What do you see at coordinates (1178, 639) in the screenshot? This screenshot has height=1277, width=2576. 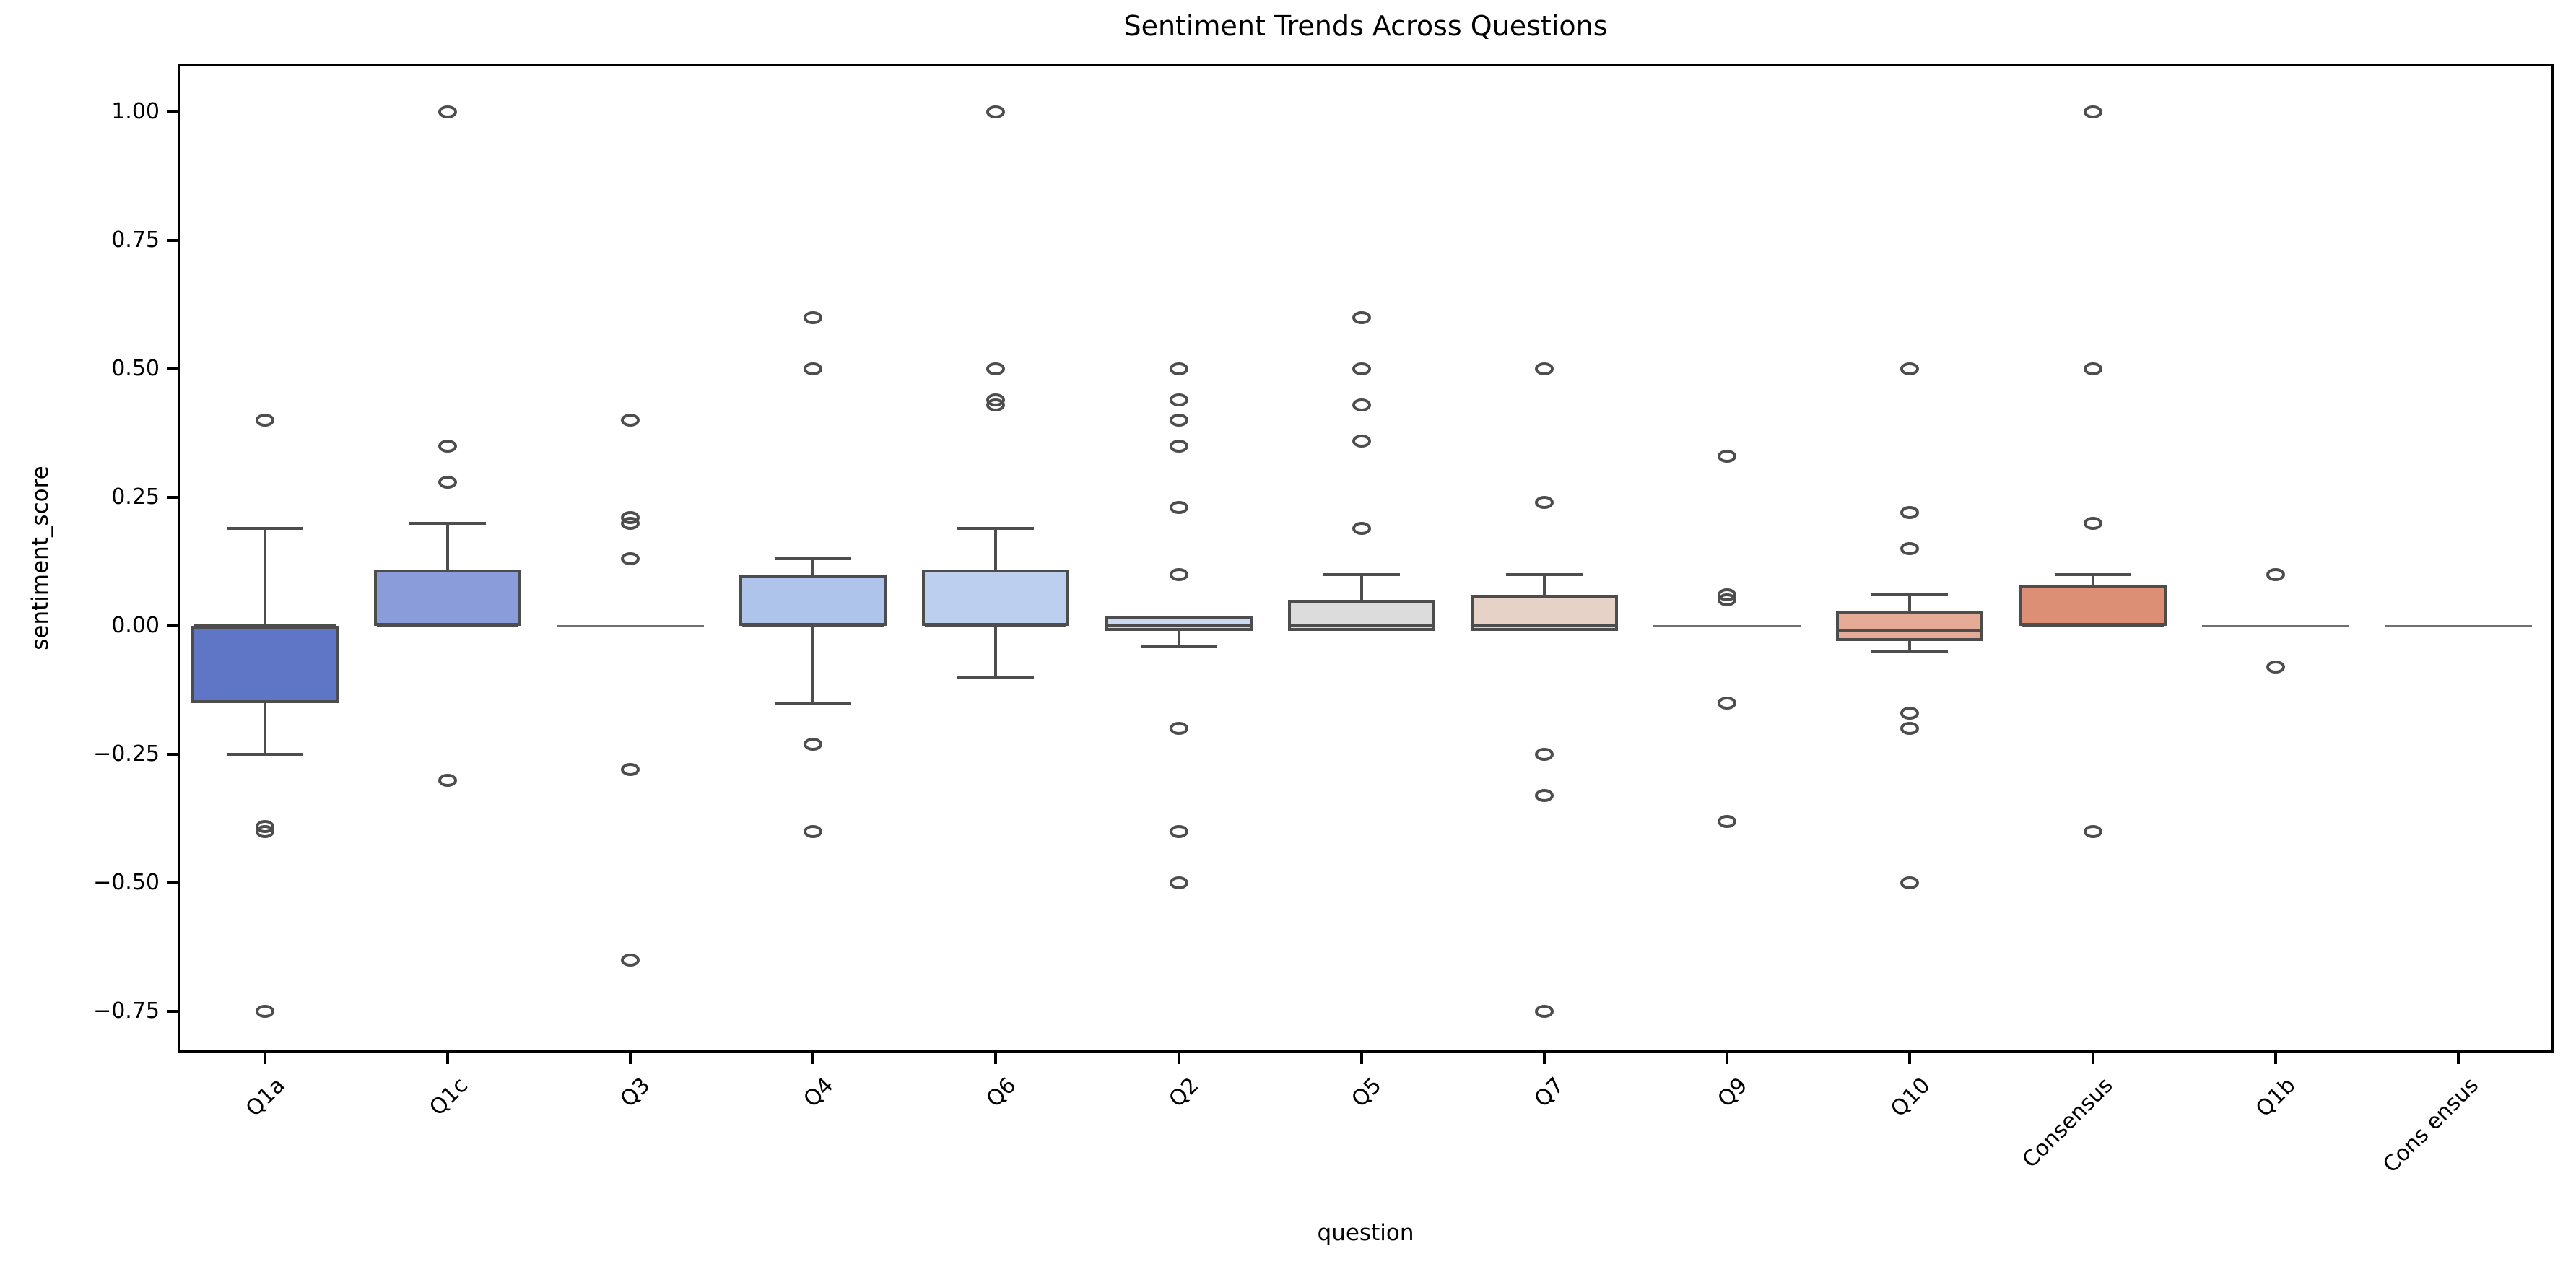 I see `lower-whisker-Q2` at bounding box center [1178, 639].